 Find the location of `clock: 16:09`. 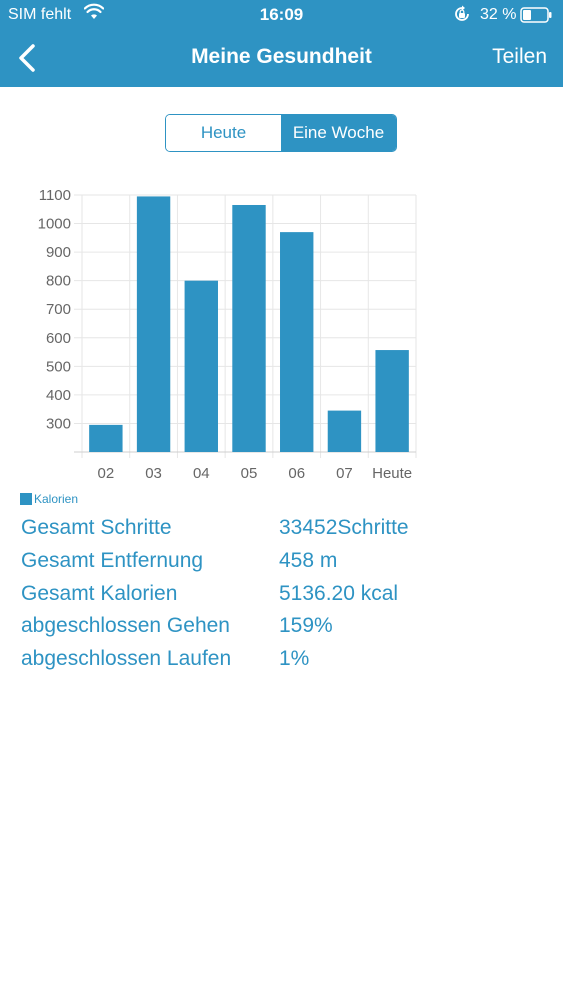

clock: 16:09 is located at coordinates (281, 14).